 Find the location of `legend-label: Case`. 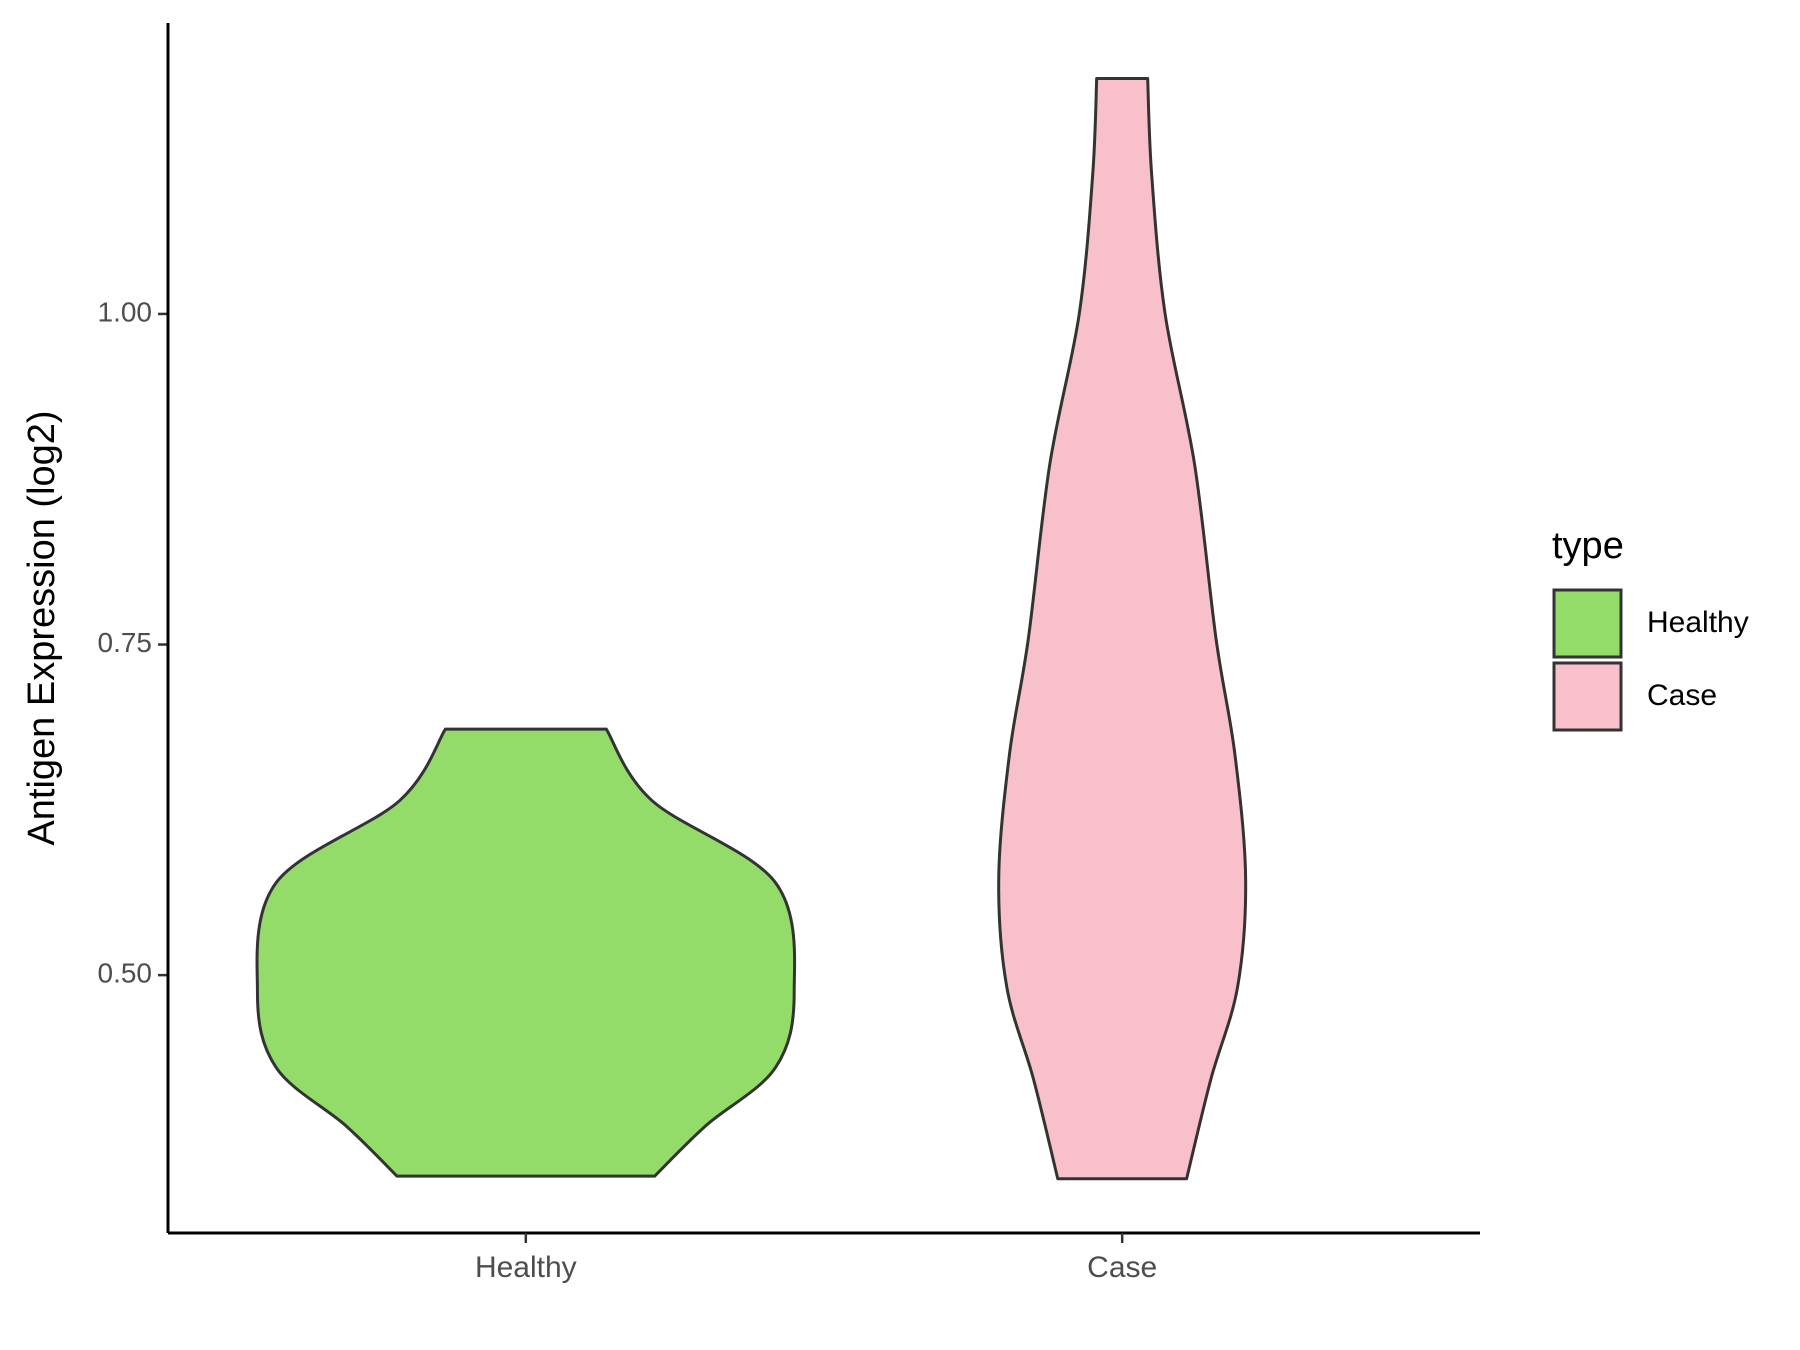

legend-label: Case is located at coordinates (1682, 695).